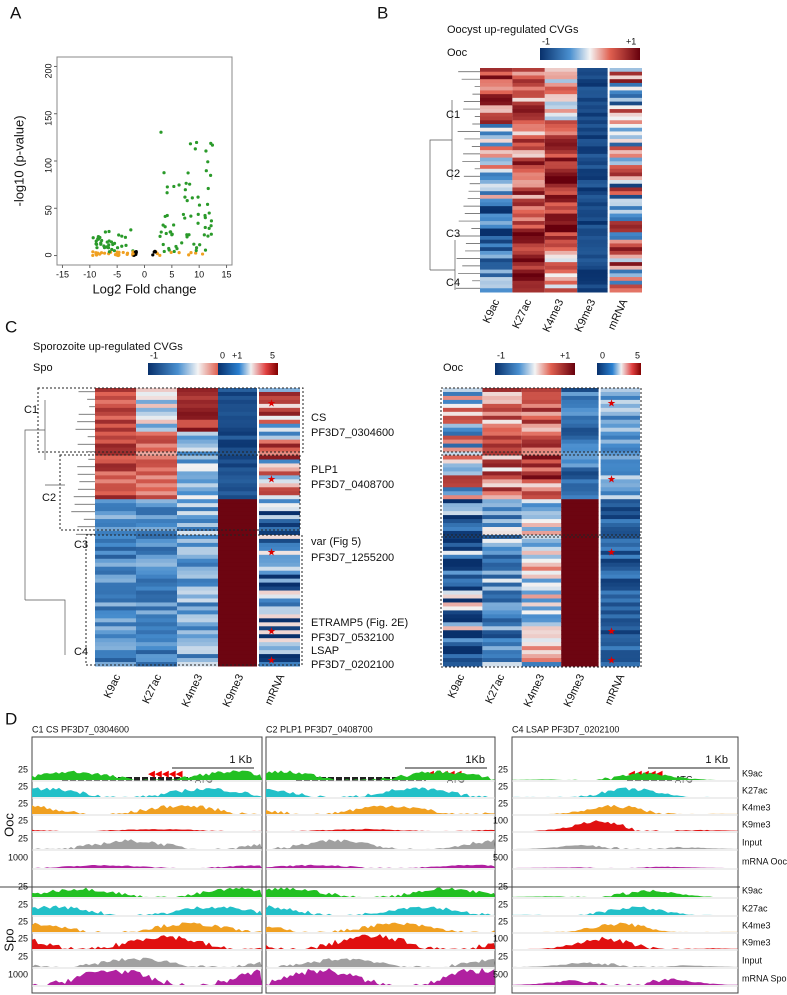  What do you see at coordinates (756, 807) in the screenshot?
I see `label: K4me3` at bounding box center [756, 807].